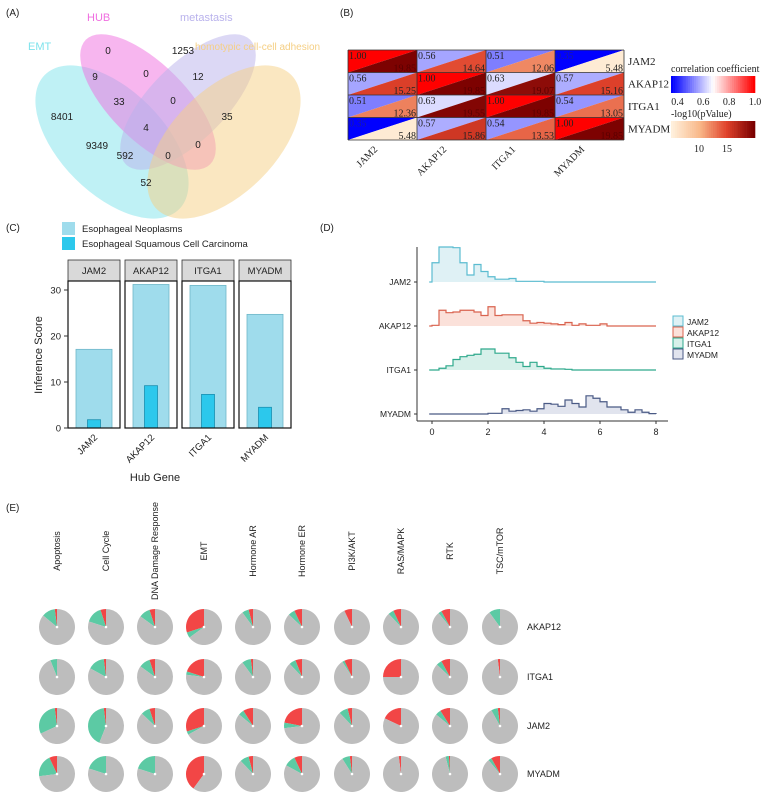  Describe the element at coordinates (257, 47) in the screenshot. I see `venn-set-label: homotypic cell-cell adhesion` at that location.